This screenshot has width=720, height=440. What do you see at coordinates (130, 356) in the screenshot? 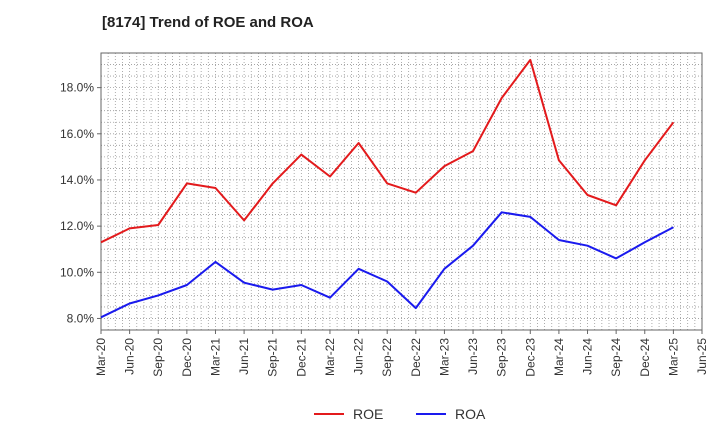
I see `x-tick-label: Jun-20` at bounding box center [130, 356].